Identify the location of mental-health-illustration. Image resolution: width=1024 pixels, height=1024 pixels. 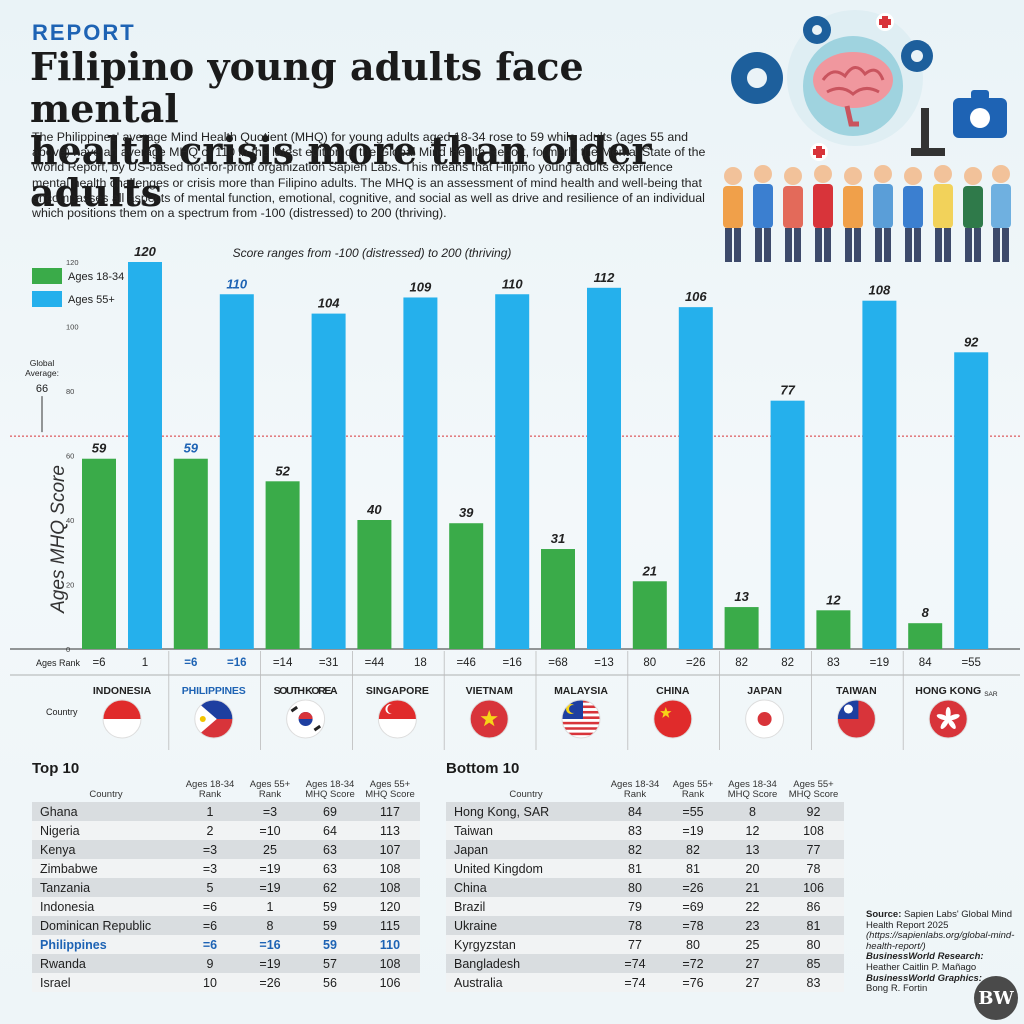
(867, 136).